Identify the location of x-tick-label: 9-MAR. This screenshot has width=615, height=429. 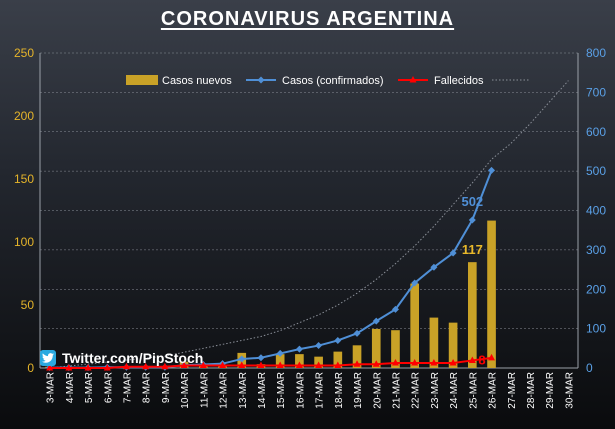
(166, 387).